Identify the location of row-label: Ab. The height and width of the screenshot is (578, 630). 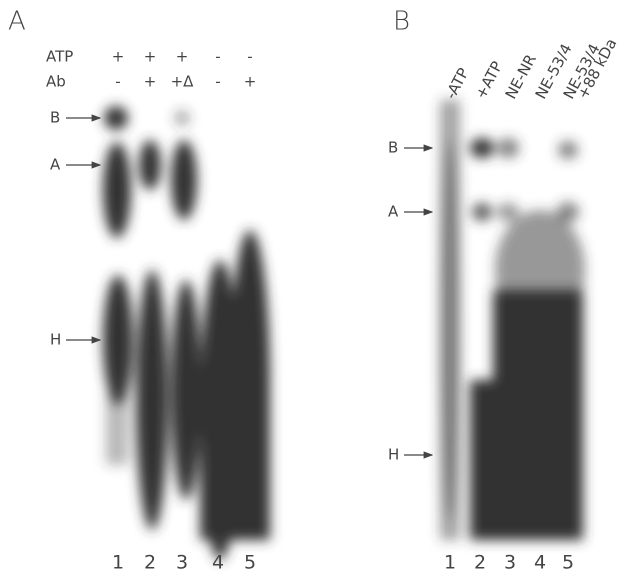
(56, 82).